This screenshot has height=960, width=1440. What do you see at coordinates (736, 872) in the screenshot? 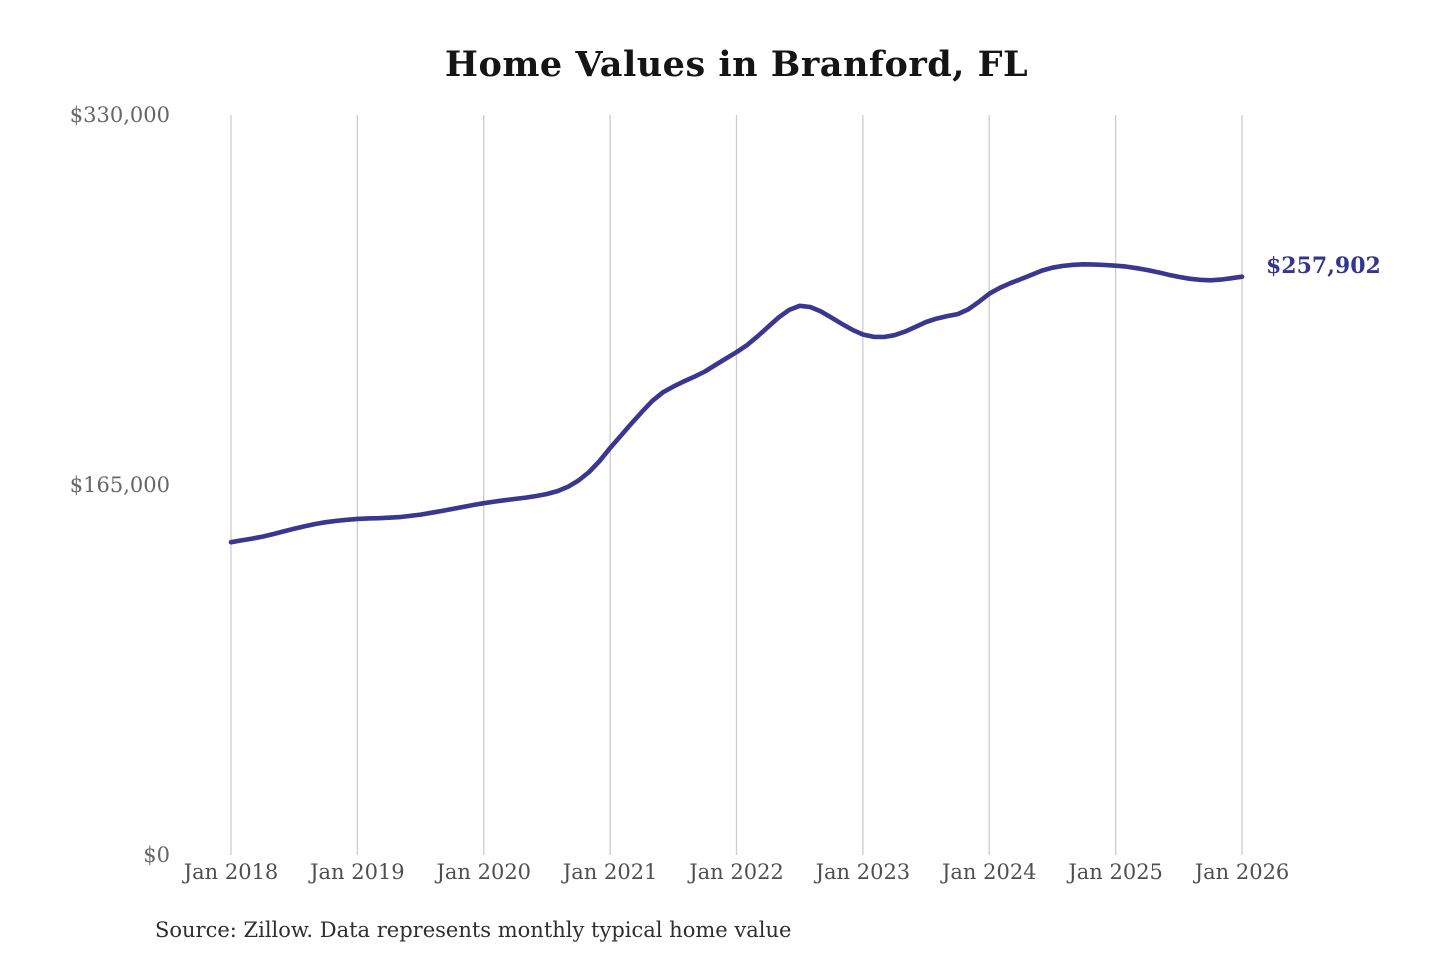
I see `x-tick-label: Jan 2022` at bounding box center [736, 872].